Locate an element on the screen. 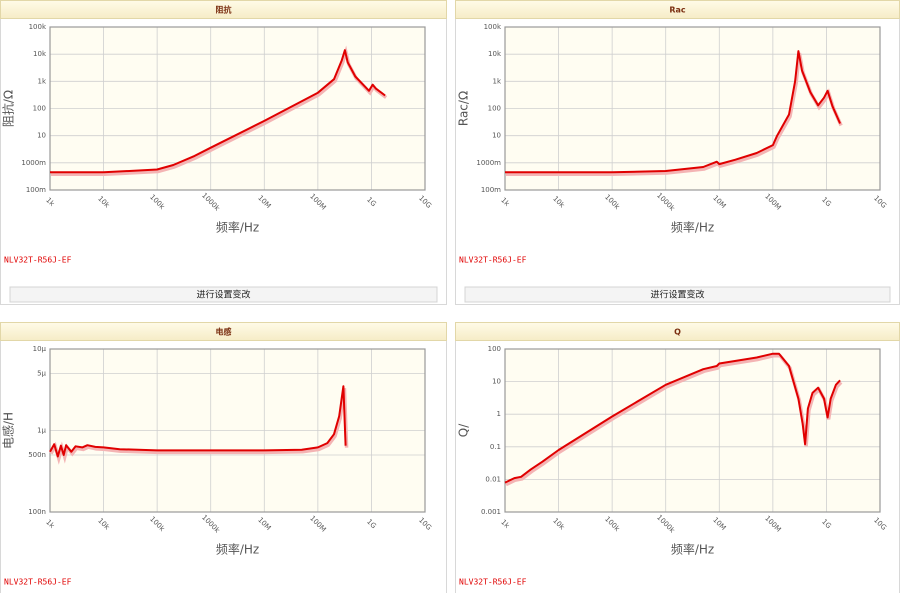 This screenshot has height=593, width=900. y-tick-label: 0.001 is located at coordinates (491, 512).